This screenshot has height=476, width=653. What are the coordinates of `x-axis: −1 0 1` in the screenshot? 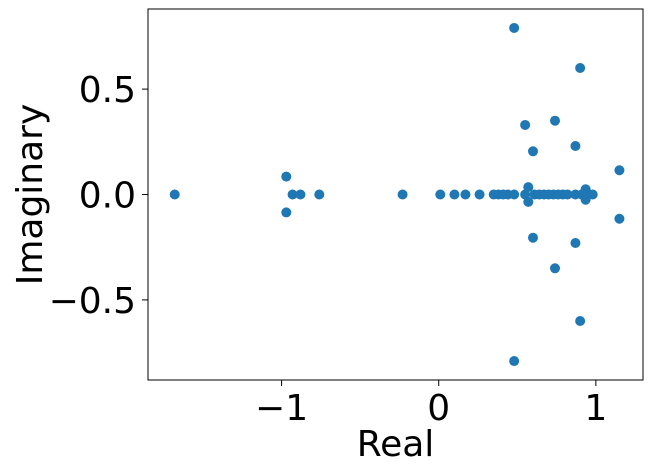 It's located at (431, 404).